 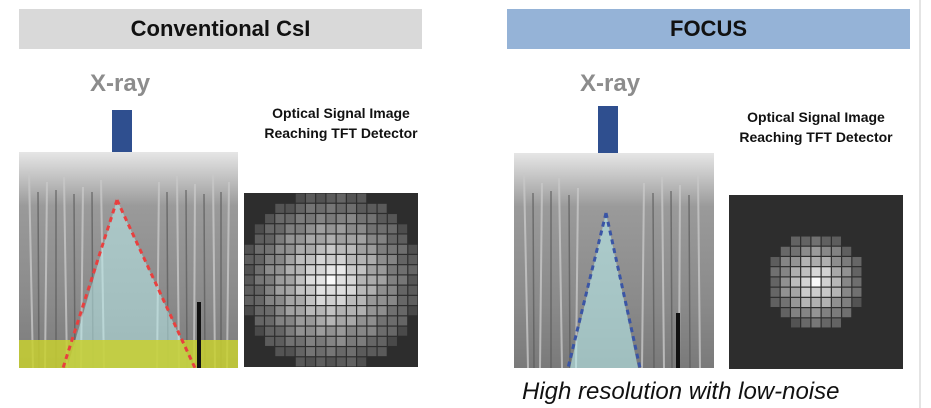 What do you see at coordinates (816, 117) in the screenshot?
I see `optical-signal-label-line1: Optical Signal Image` at bounding box center [816, 117].